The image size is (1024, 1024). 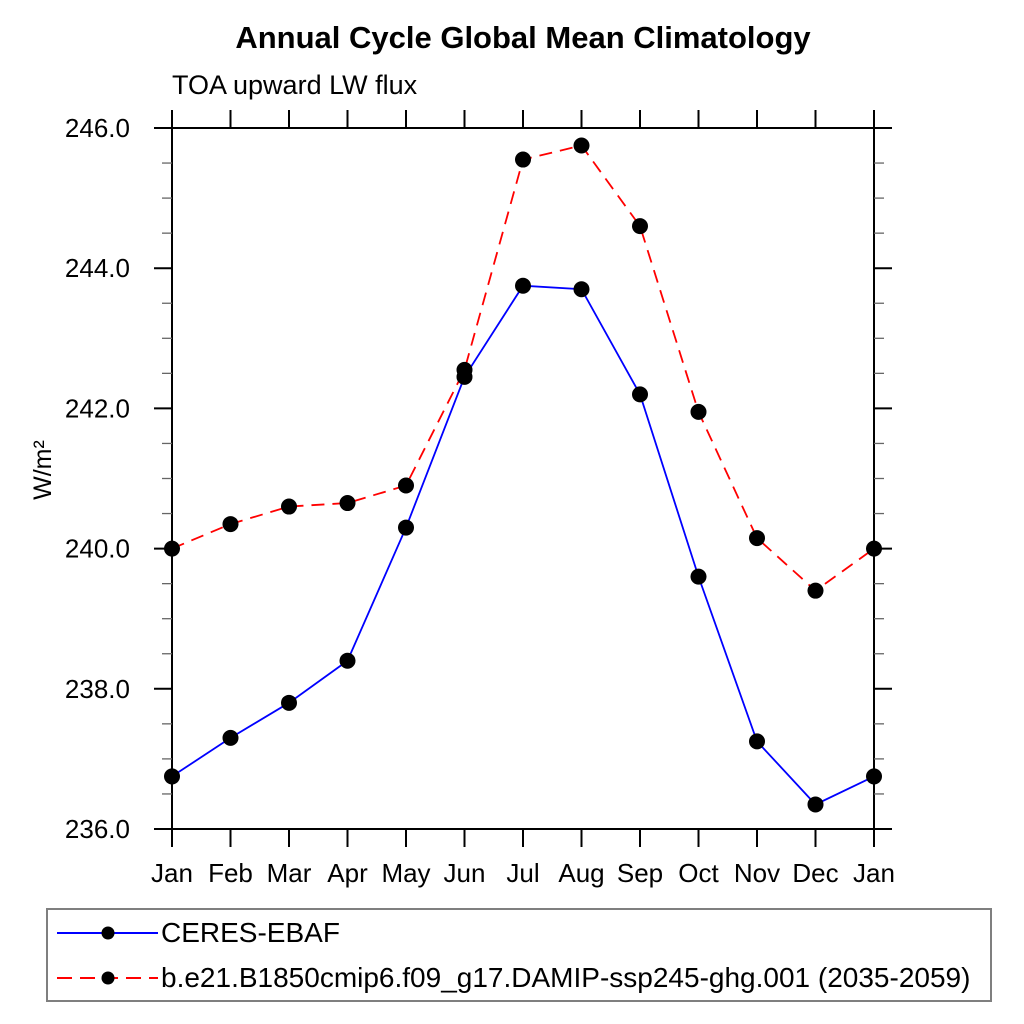 What do you see at coordinates (289, 873) in the screenshot?
I see `x-tick-label: Mar` at bounding box center [289, 873].